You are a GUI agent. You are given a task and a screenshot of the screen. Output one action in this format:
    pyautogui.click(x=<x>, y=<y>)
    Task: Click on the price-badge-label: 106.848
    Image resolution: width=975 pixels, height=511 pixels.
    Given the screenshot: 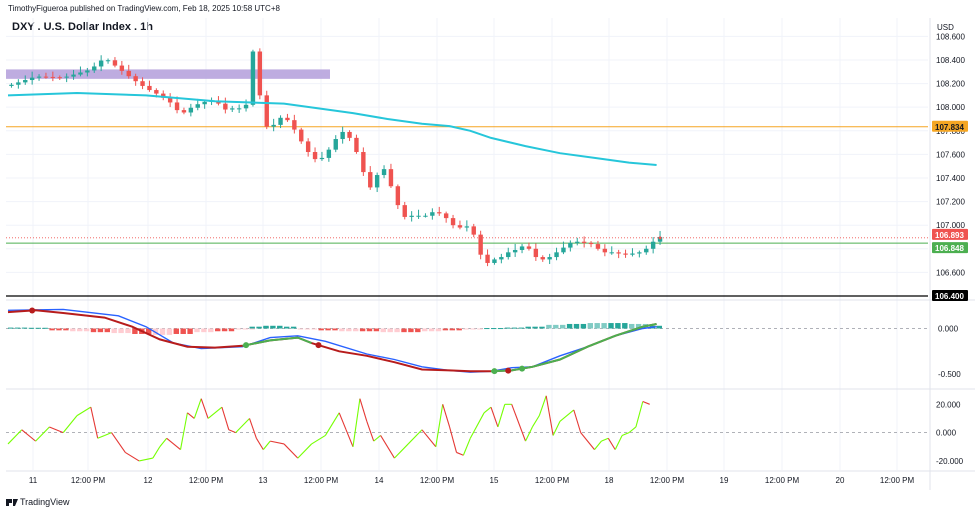 What is the action you would take?
    pyautogui.click(x=949, y=248)
    